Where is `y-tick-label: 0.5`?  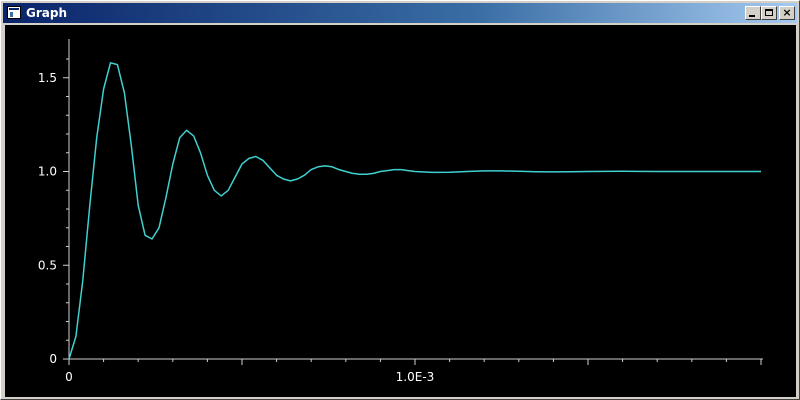
y-tick-label: 0.5 is located at coordinates (47, 265).